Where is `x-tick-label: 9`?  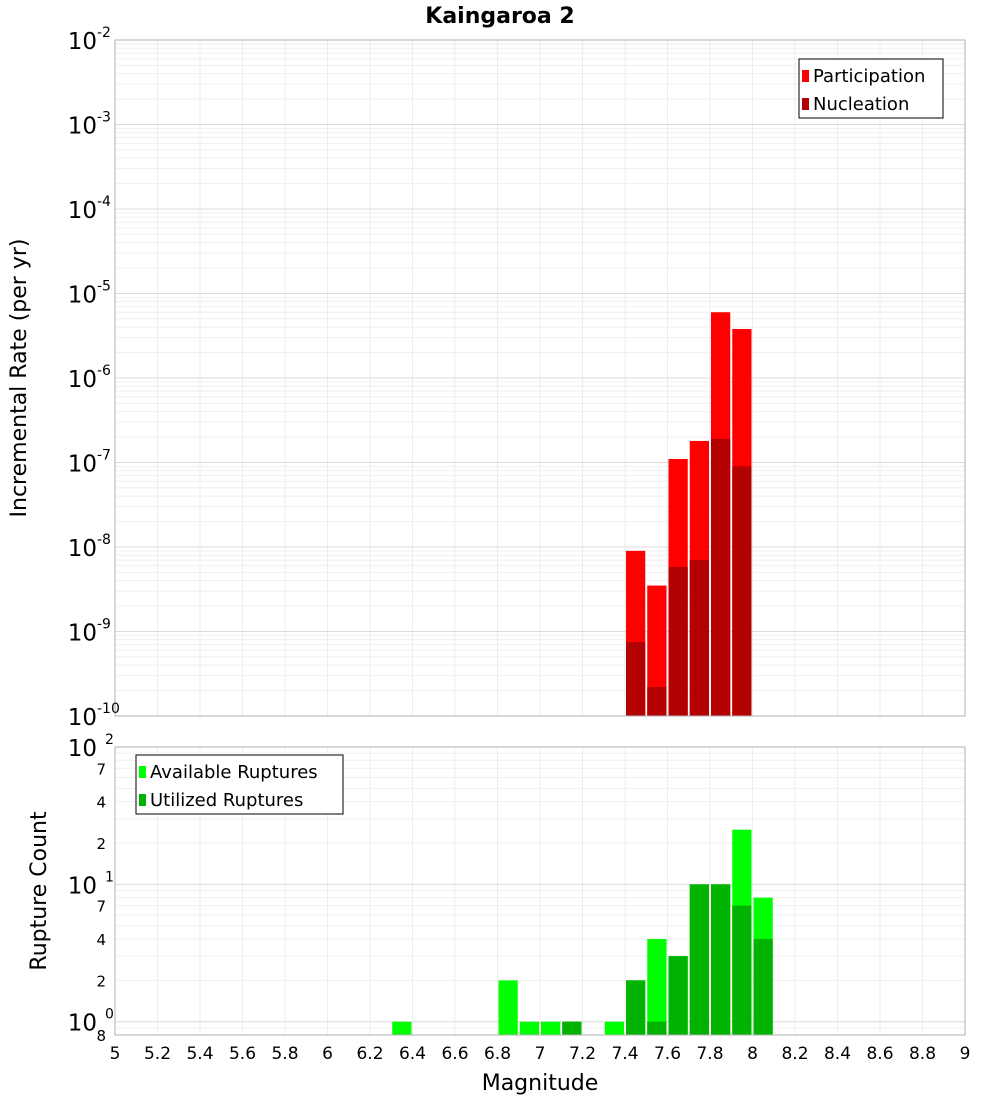 x-tick-label: 9 is located at coordinates (965, 1054).